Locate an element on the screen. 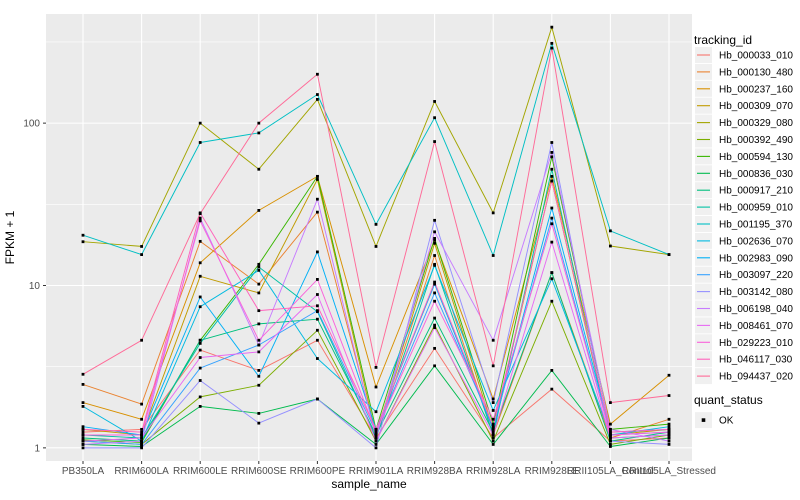  x-axis-tick-label: RRIM600SE is located at coordinates (259, 471).